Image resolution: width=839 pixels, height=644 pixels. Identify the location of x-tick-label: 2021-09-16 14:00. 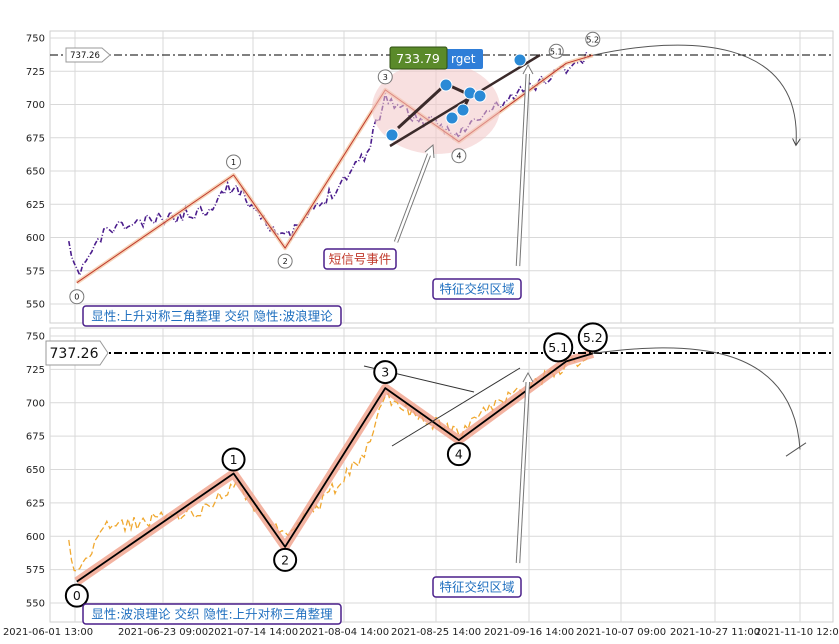
(529, 632).